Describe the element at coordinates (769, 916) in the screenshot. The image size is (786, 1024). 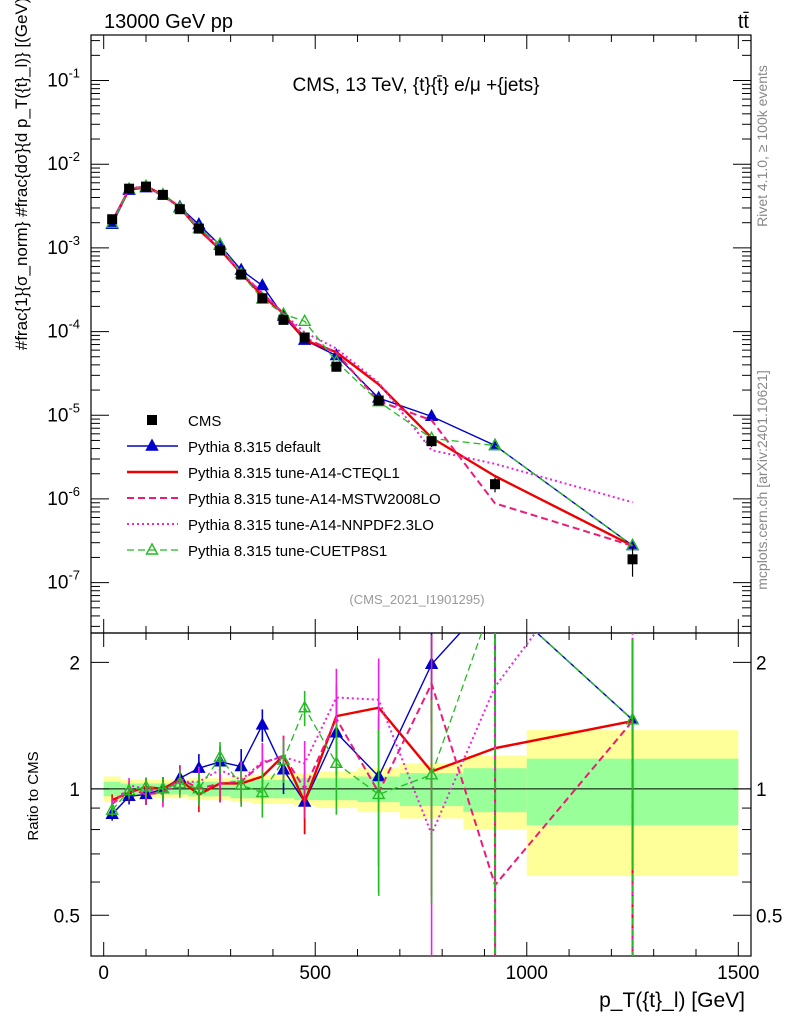
I see `ratio-tick-label-right: 0.5` at that location.